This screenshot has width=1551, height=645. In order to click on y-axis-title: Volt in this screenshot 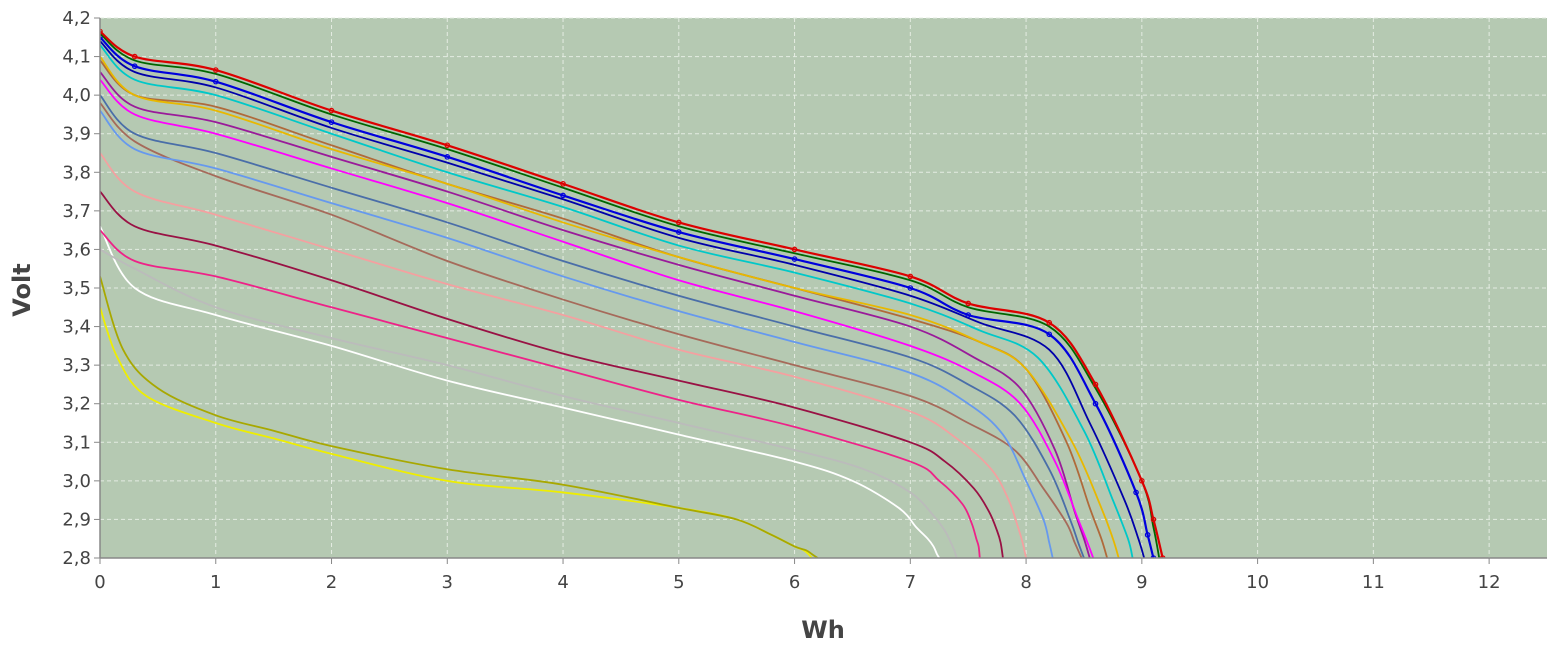, I will do `click(22, 289)`.